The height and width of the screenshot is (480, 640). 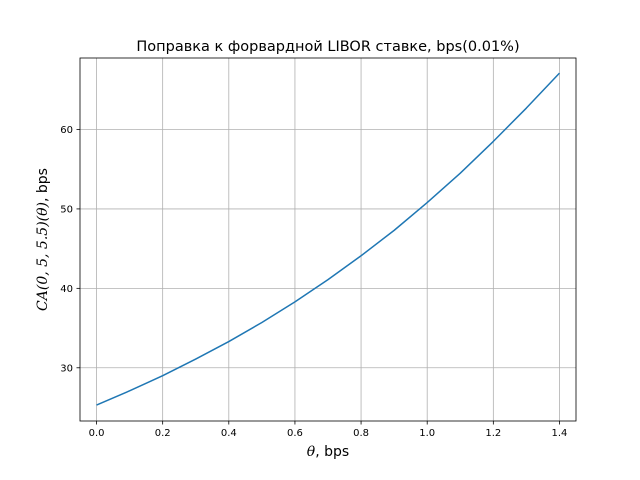 What do you see at coordinates (560, 433) in the screenshot?
I see `x-tick-label: 1.4` at bounding box center [560, 433].